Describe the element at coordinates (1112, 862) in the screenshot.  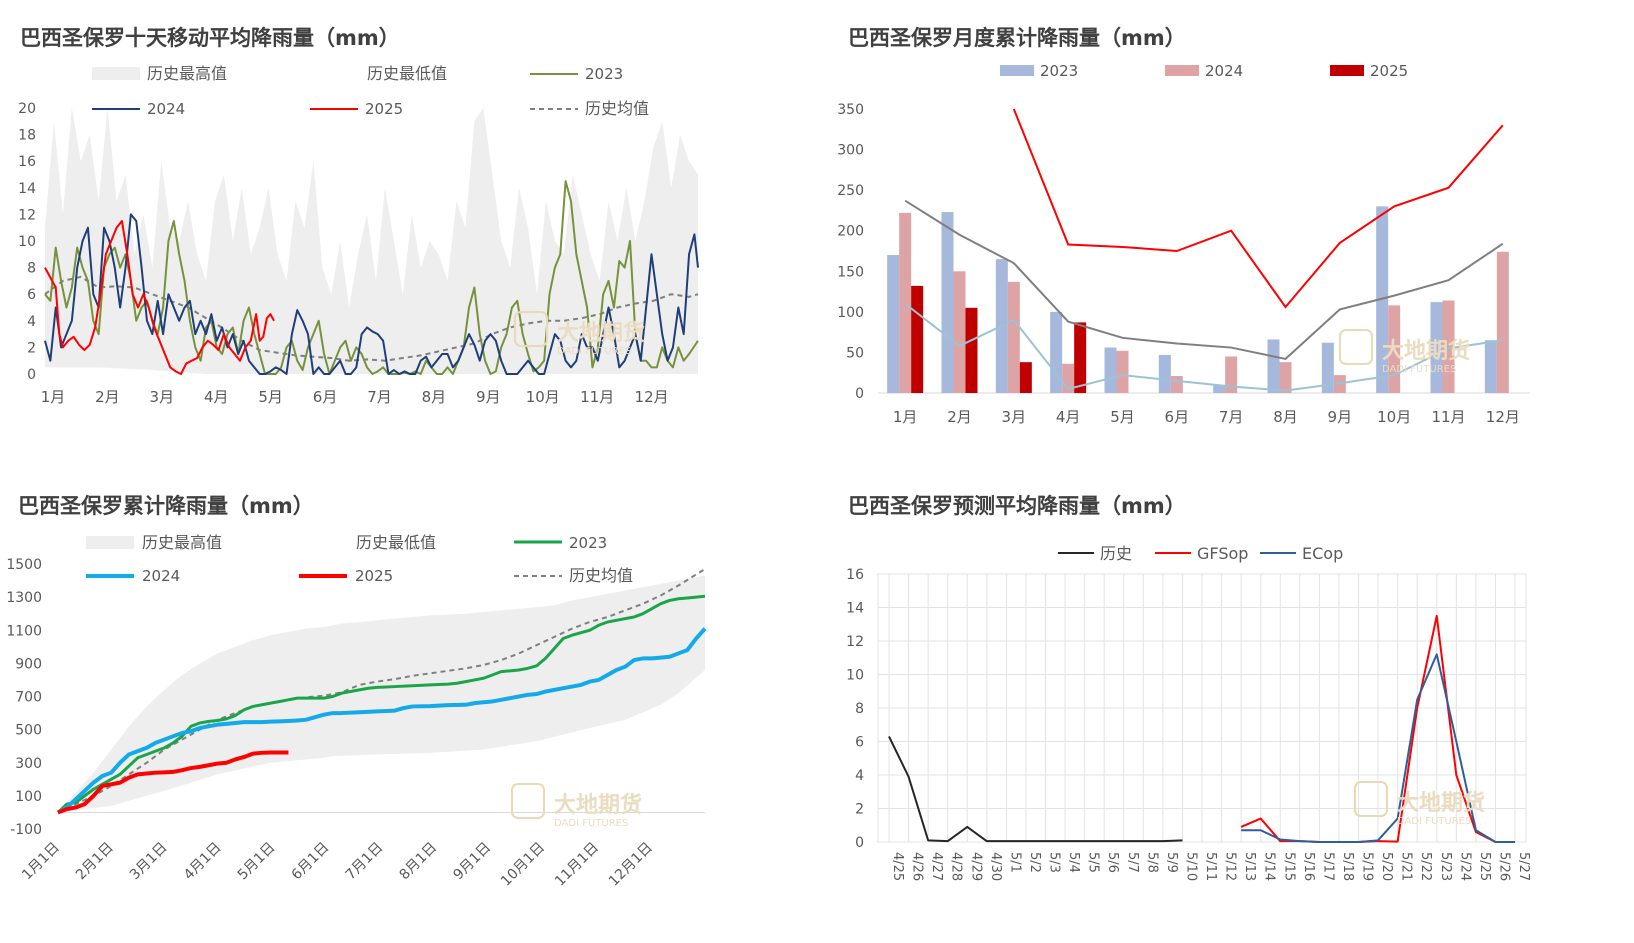
I see `x-tick-label: 5/6` at that location.